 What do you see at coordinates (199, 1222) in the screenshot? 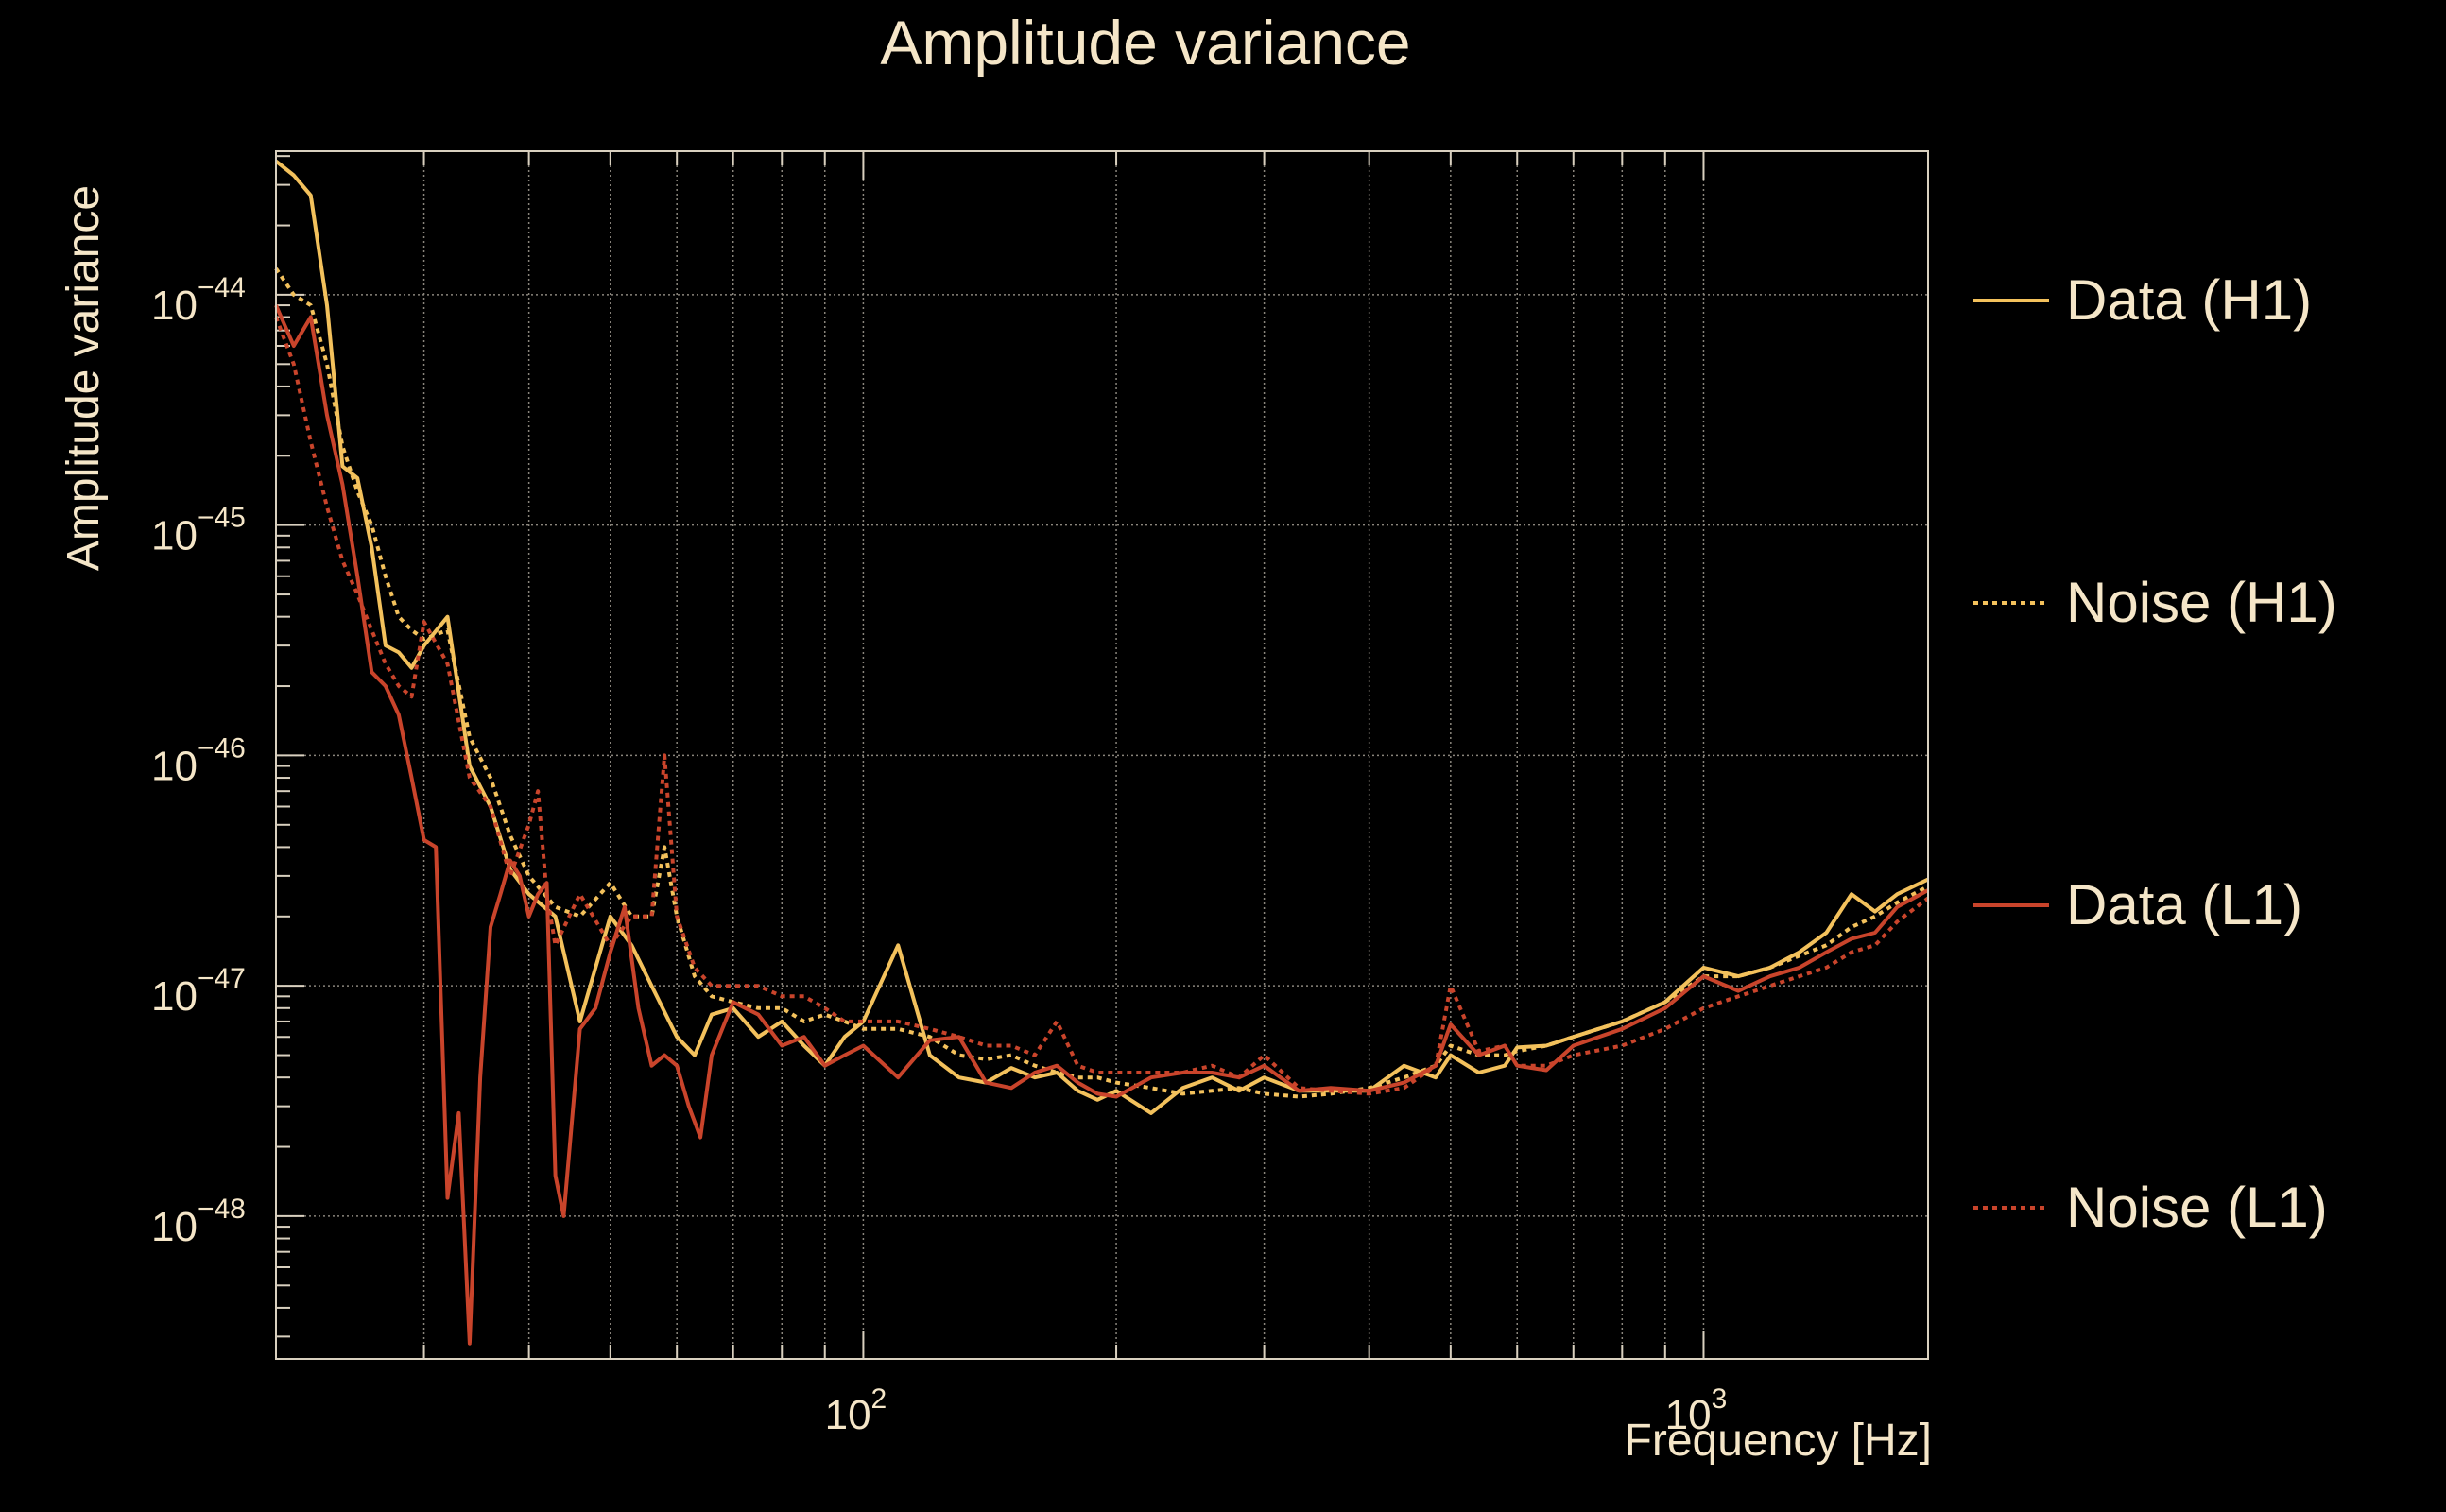
I see `y-tick-label: 10−48` at bounding box center [199, 1222].